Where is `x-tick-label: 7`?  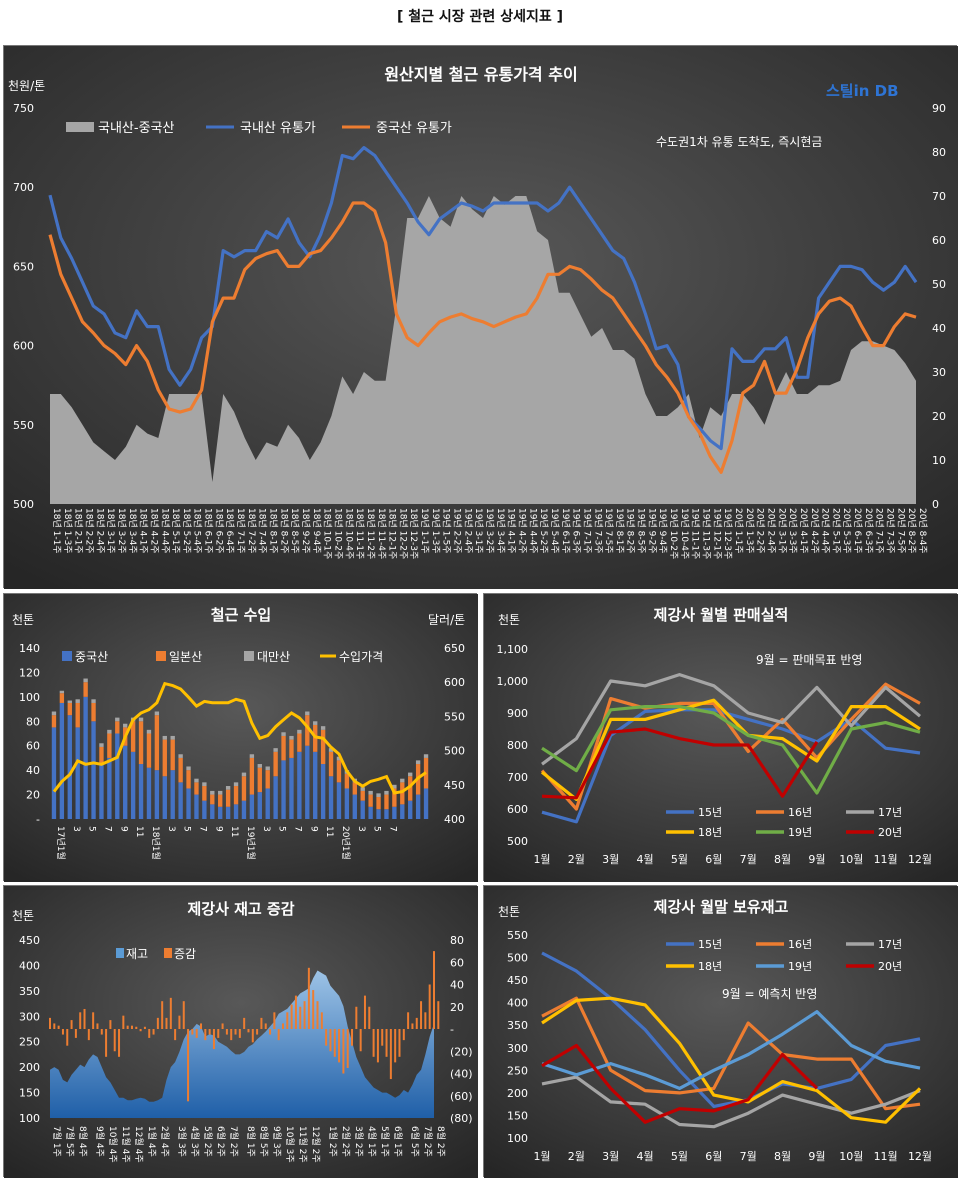 x-tick-label: 7 is located at coordinates (202, 829).